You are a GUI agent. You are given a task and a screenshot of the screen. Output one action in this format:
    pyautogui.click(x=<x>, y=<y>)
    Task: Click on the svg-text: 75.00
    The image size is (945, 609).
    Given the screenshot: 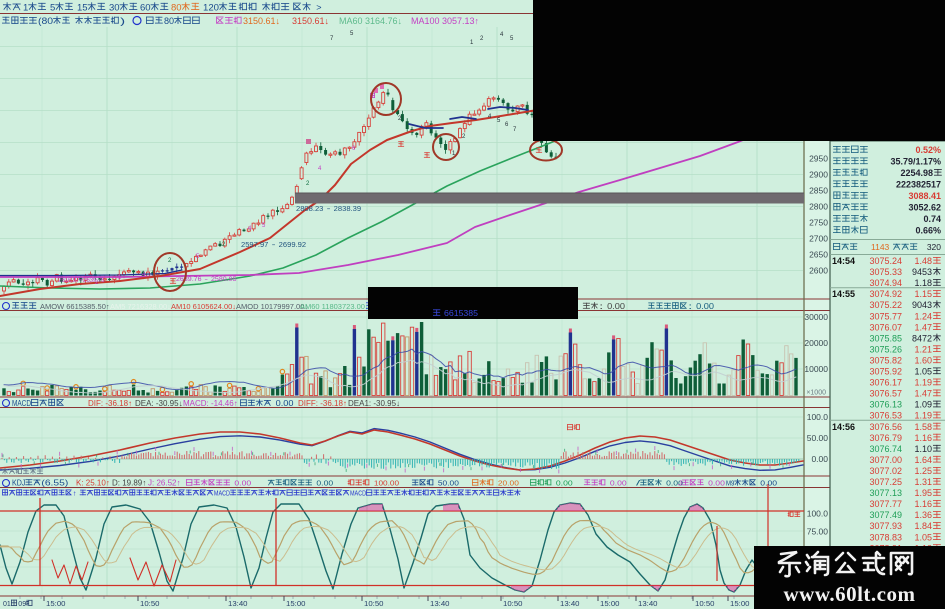 What is the action you would take?
    pyautogui.click(x=818, y=532)
    